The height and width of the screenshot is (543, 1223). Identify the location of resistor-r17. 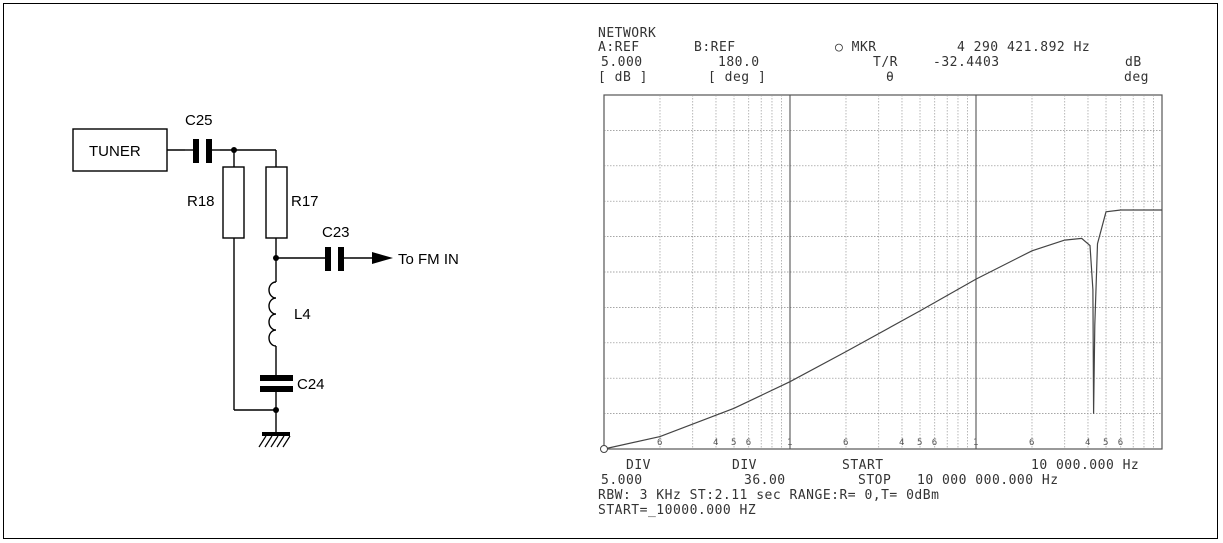
(276, 202).